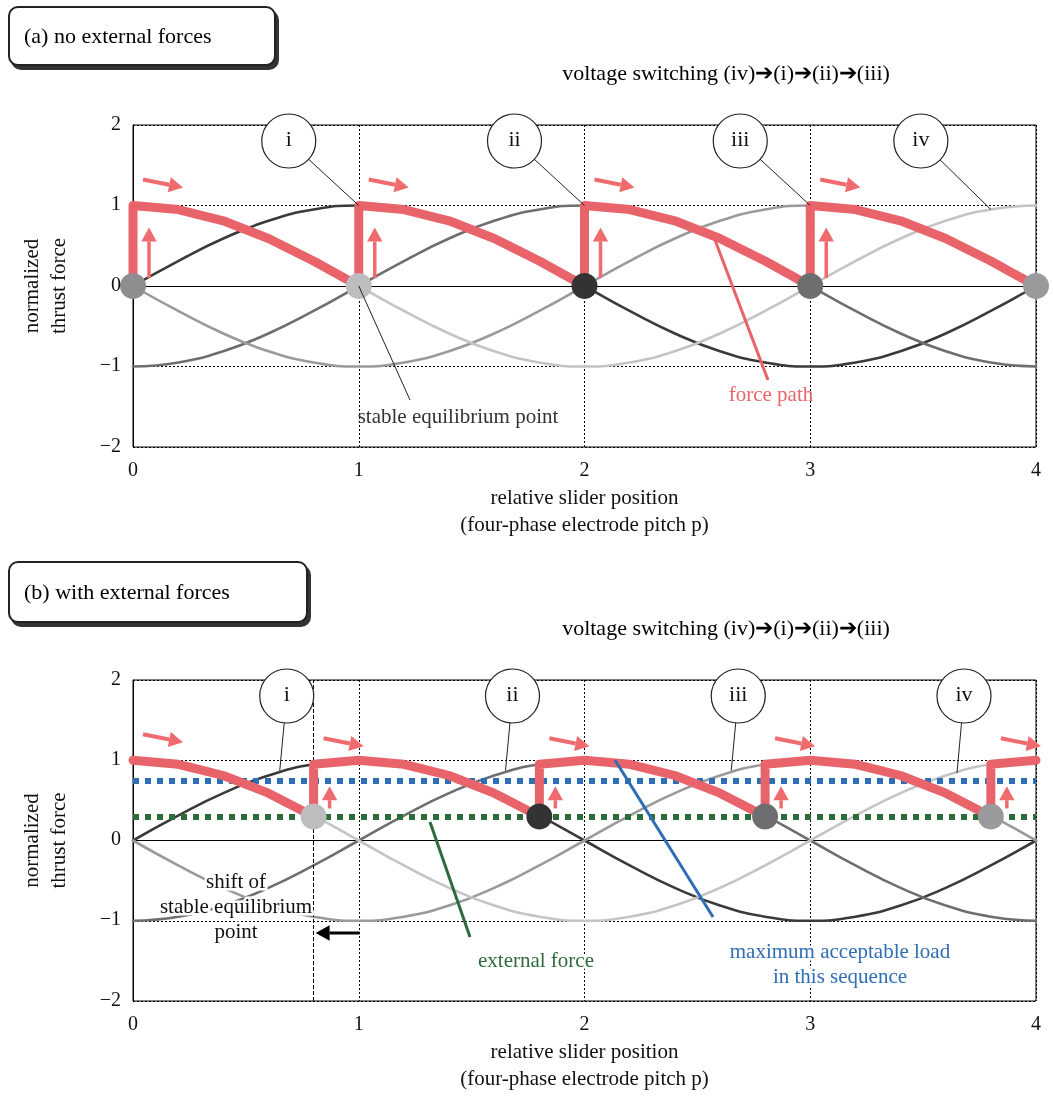 Image resolution: width=1053 pixels, height=1106 pixels. I want to click on ref-line-label: maximum acceptable load in this sequence, so click(840, 963).